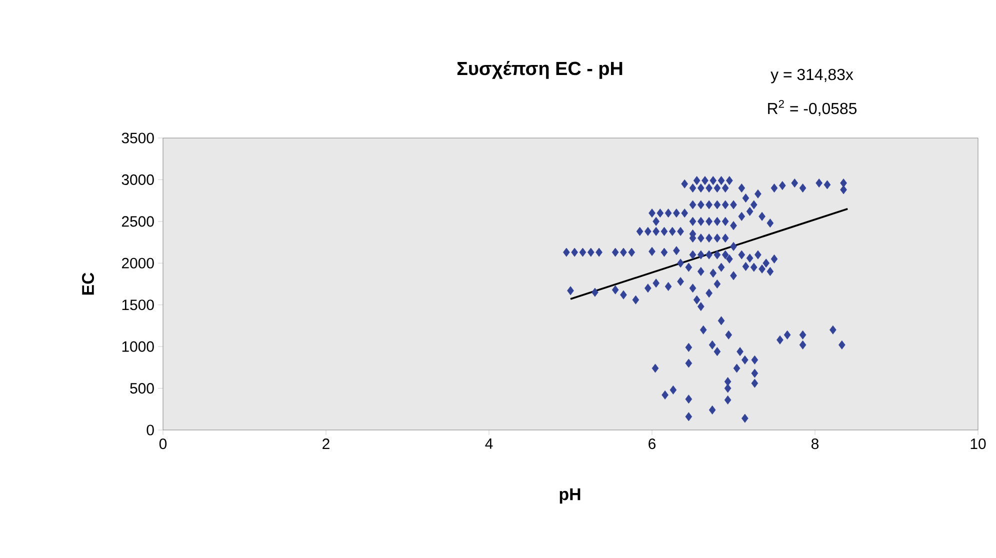  Describe the element at coordinates (539, 70) in the screenshot. I see `chart-title: Συσχέπση EC - pH` at that location.